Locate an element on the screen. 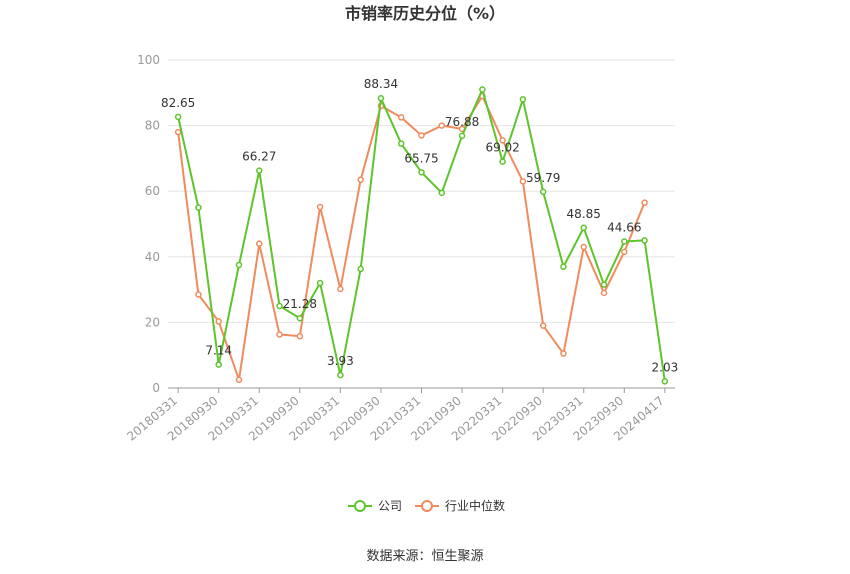 Image resolution: width=850 pixels, height=574 pixels. data-label: 88.34 is located at coordinates (381, 84).